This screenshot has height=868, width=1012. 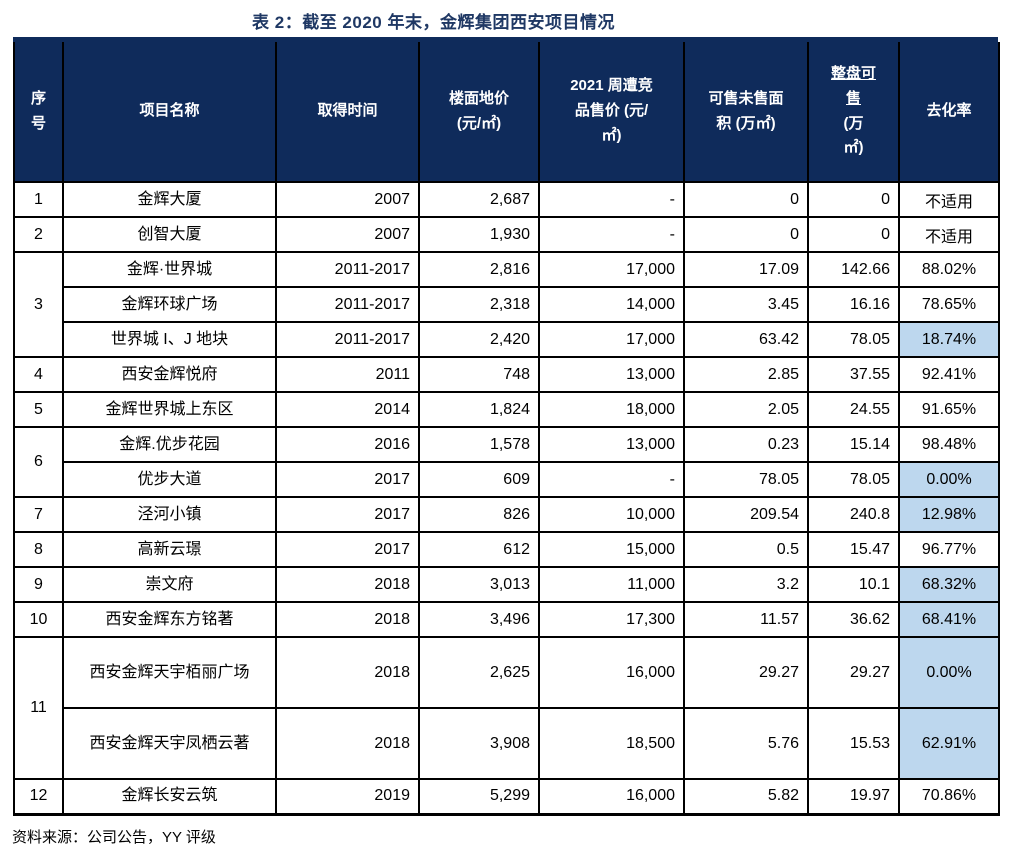 I want to click on cell-floor-price: 2,687, so click(x=479, y=199).